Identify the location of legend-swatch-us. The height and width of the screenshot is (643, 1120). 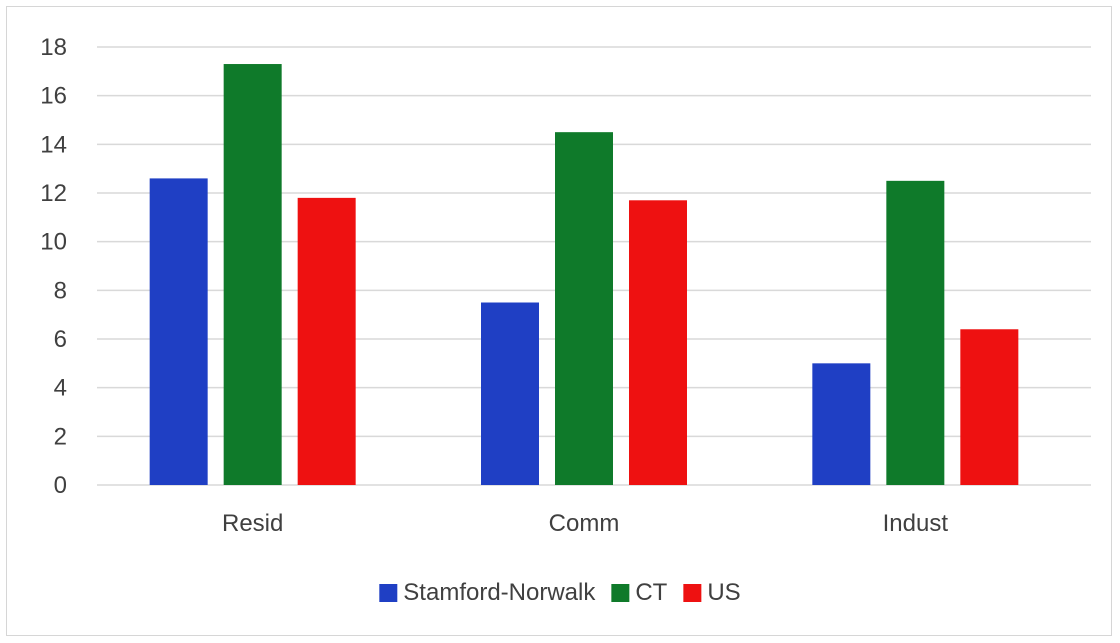
(692, 593).